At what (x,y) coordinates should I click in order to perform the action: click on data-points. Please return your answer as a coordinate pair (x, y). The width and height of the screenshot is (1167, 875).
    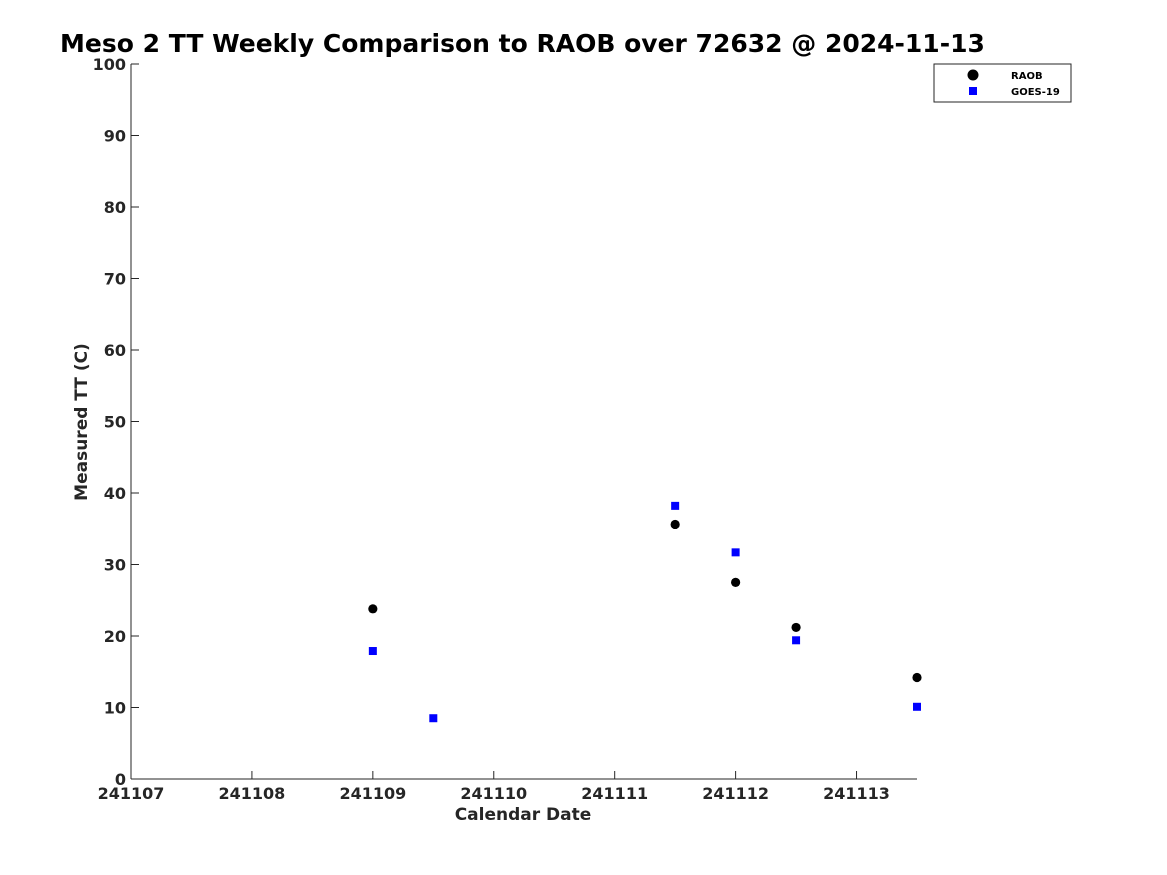
    Looking at the image, I should click on (645, 612).